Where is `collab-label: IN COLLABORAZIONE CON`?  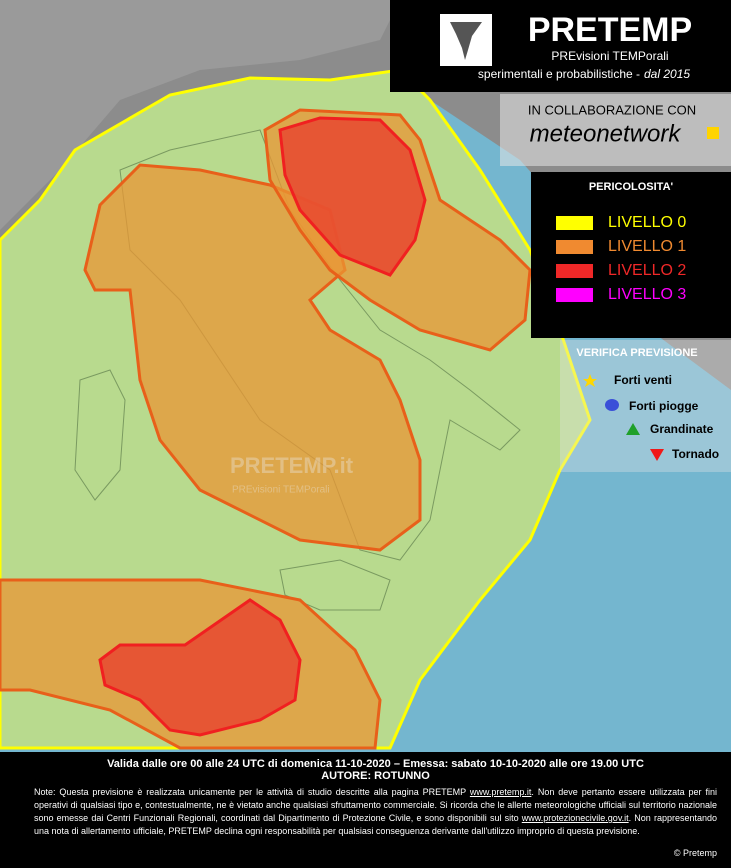 collab-label: IN COLLABORAZIONE CON is located at coordinates (612, 109).